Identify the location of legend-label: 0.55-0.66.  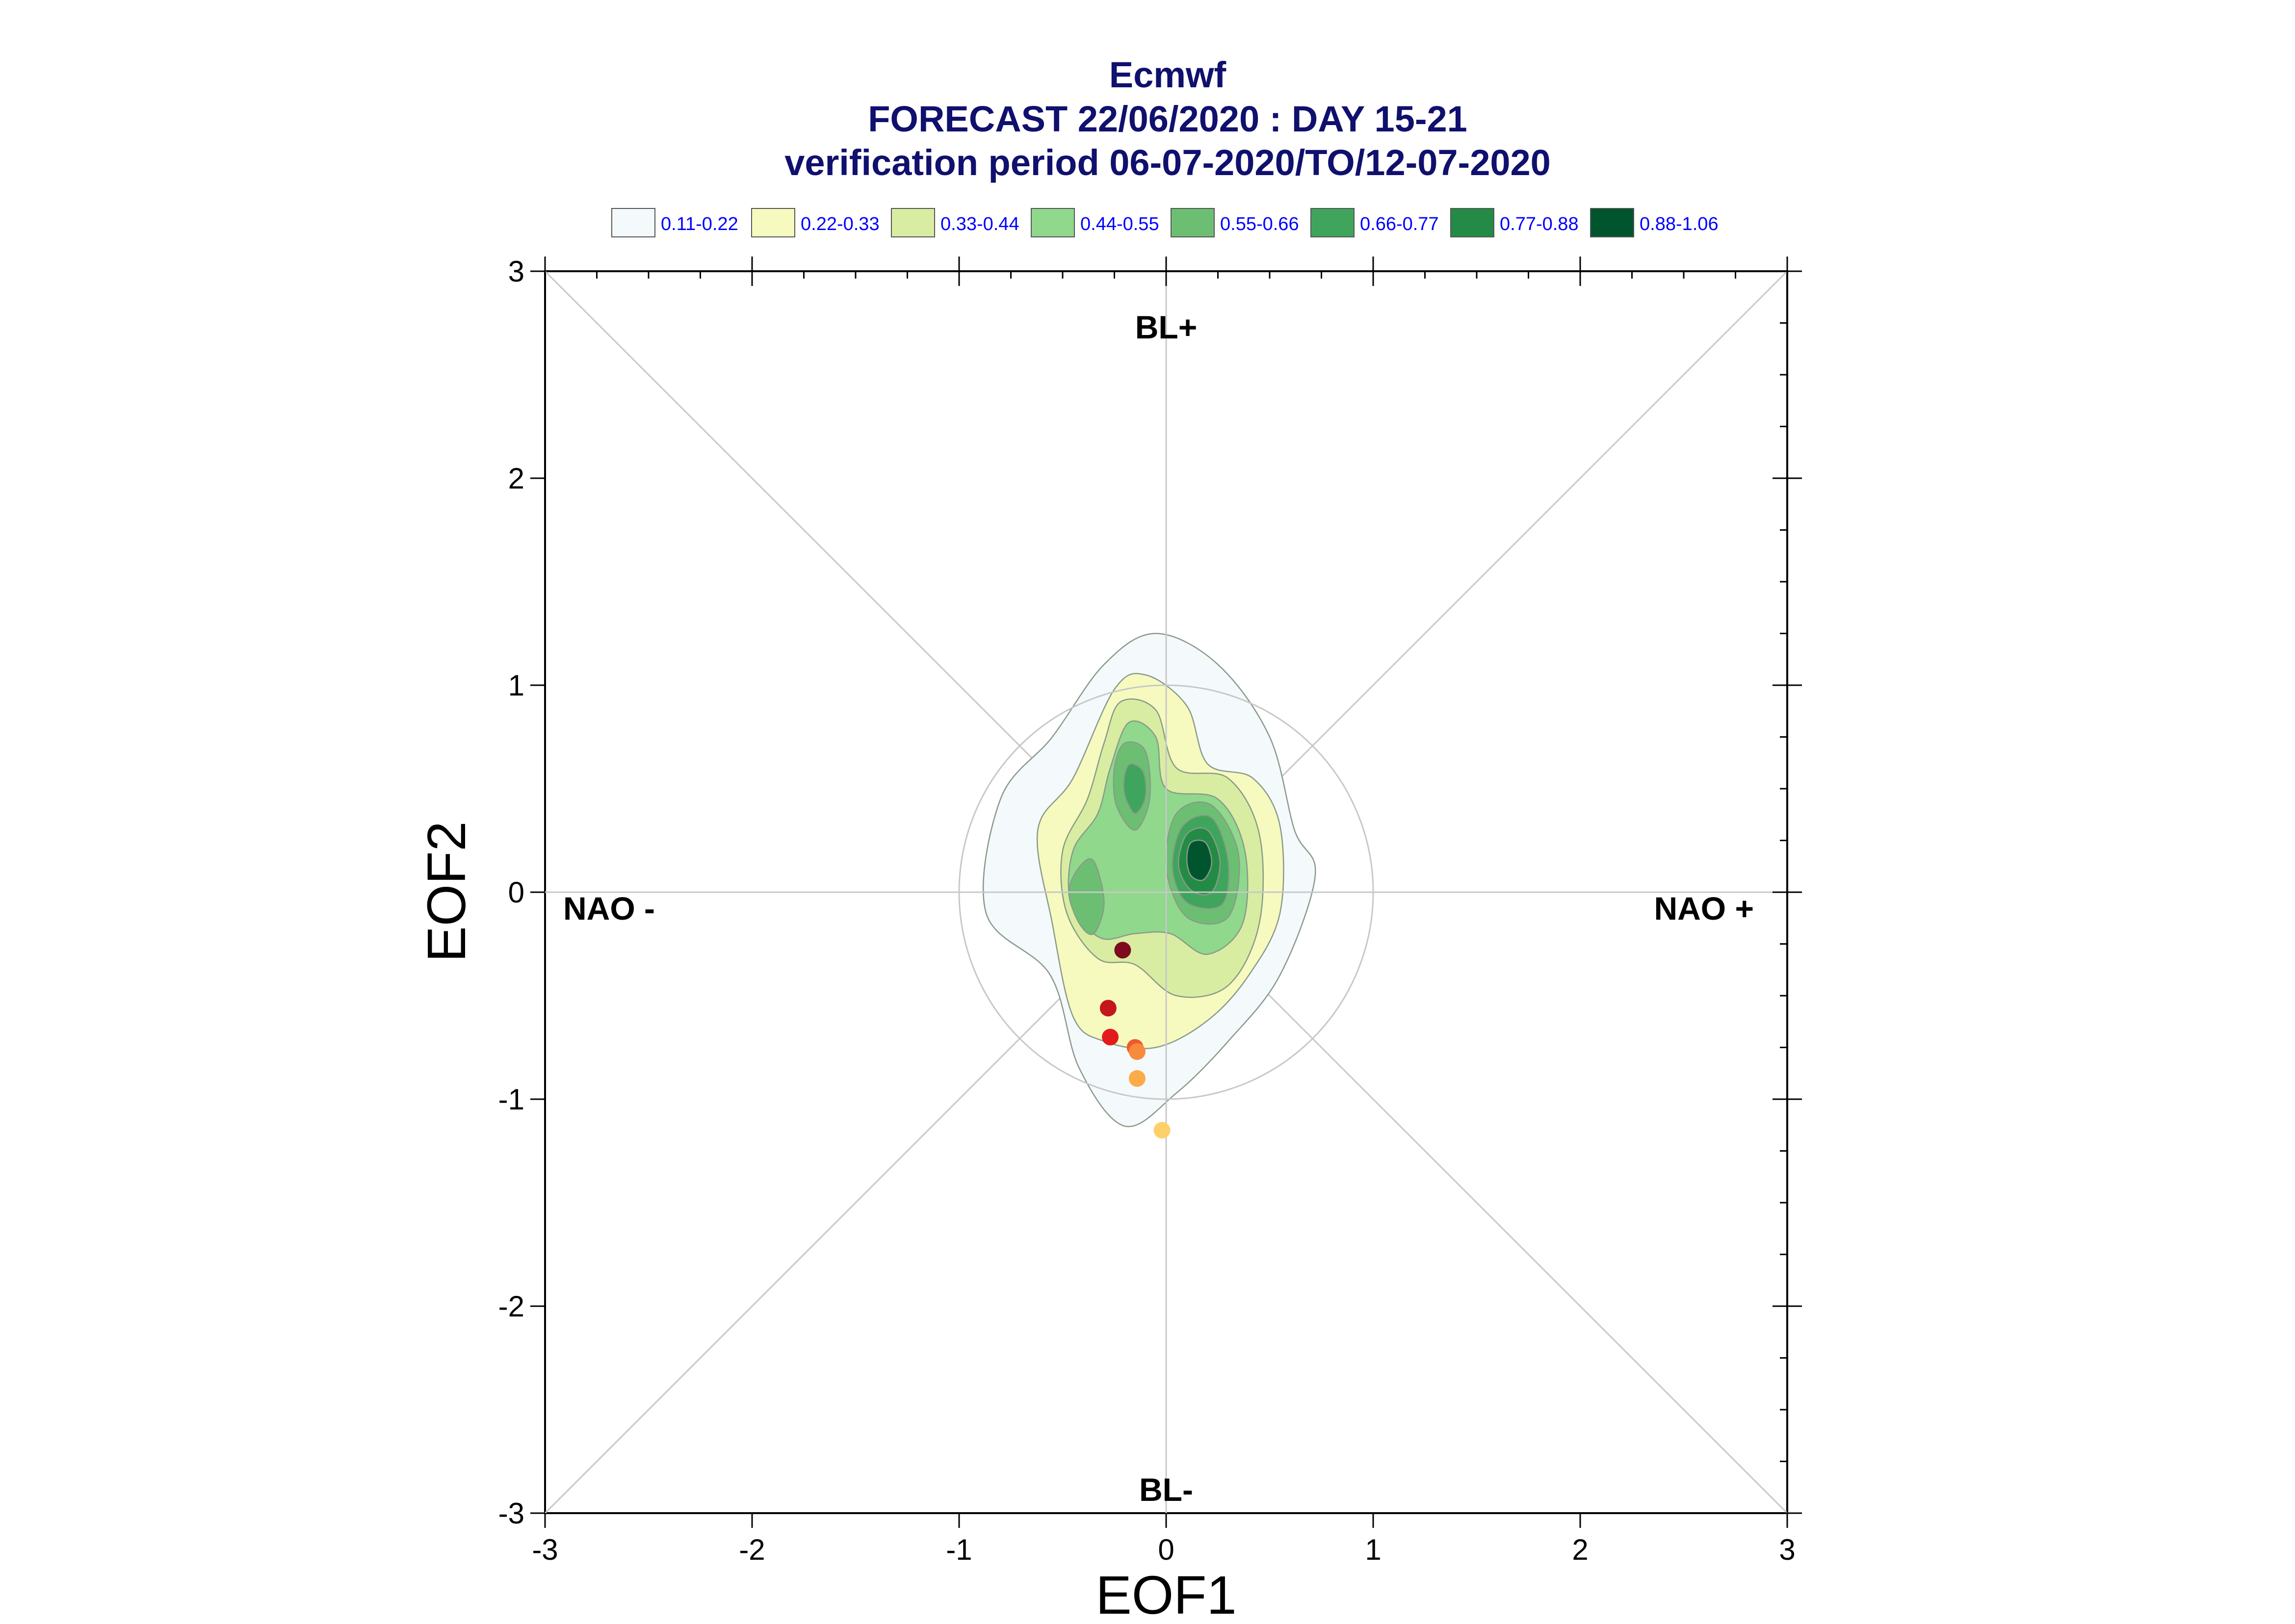
(1260, 224).